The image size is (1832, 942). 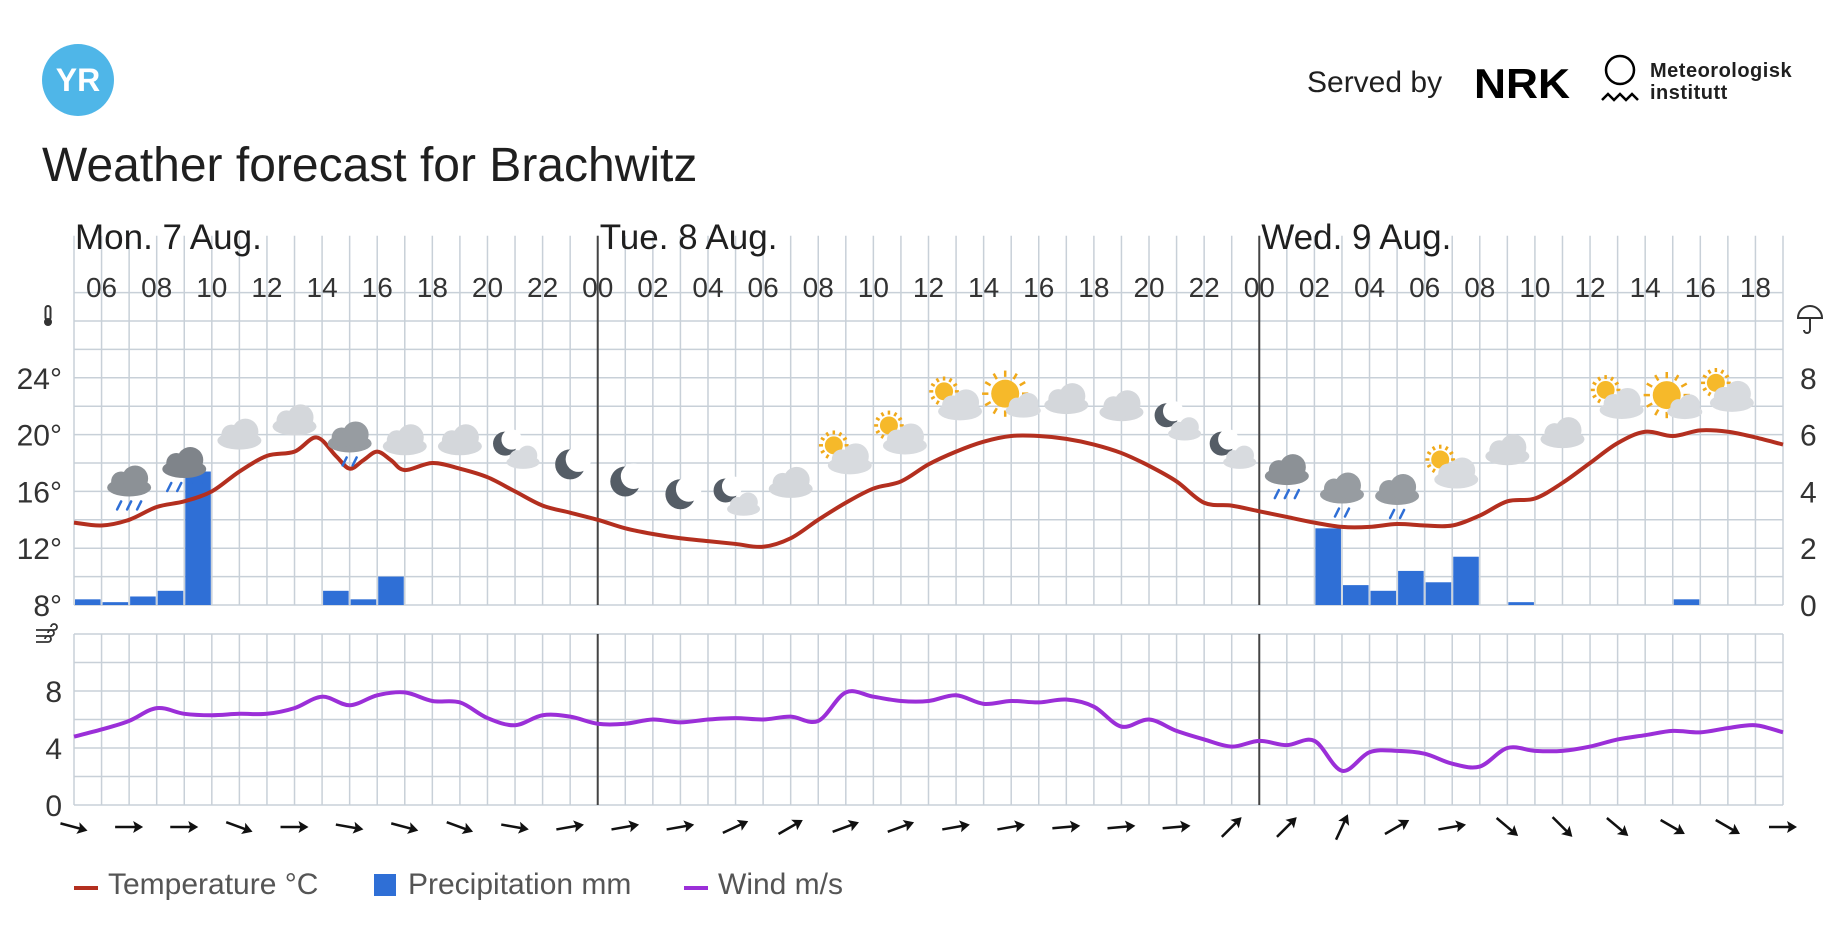 I want to click on hour-tick-label: 12, so click(x=1589, y=287).